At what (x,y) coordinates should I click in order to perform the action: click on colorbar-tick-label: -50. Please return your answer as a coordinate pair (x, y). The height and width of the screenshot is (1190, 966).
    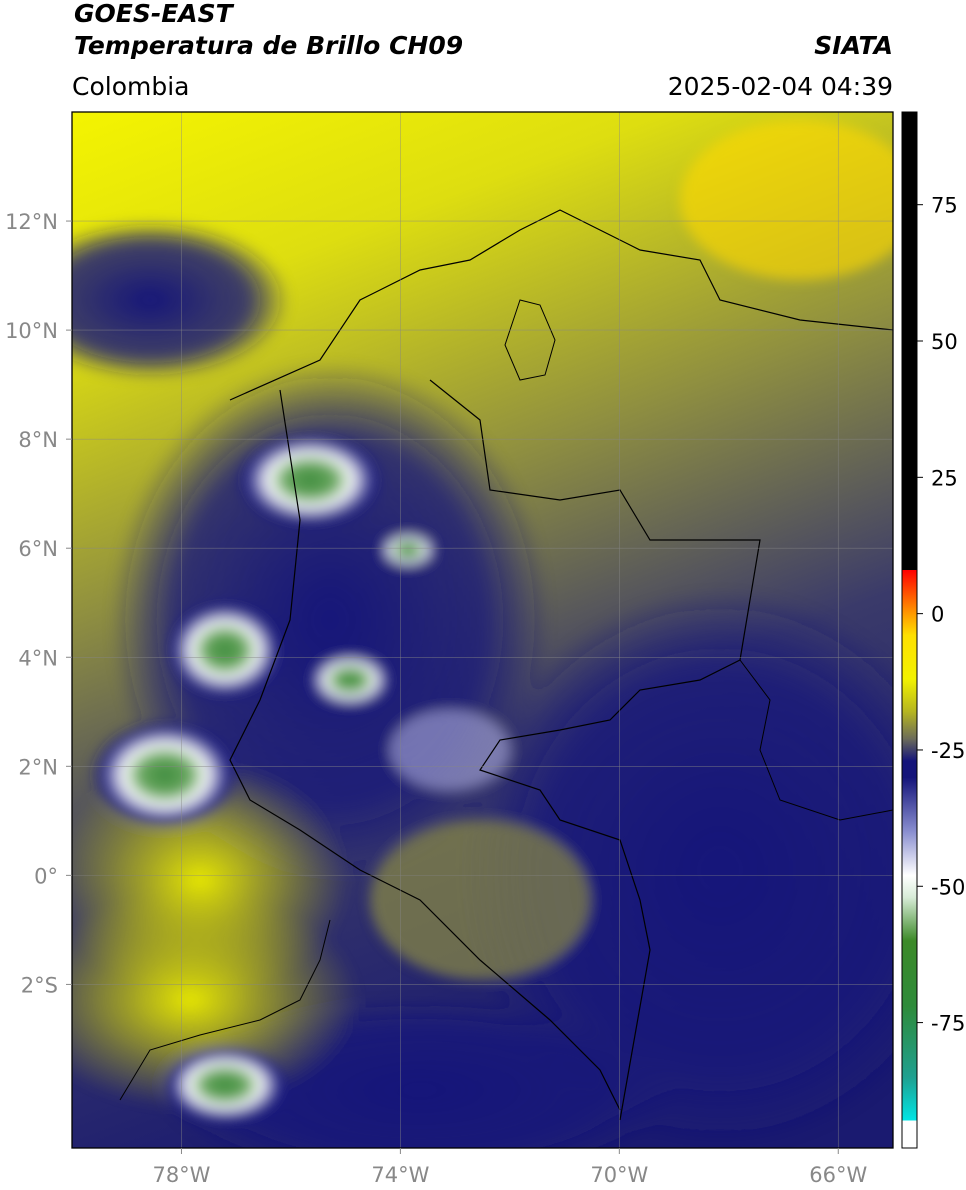
    Looking at the image, I should click on (948, 887).